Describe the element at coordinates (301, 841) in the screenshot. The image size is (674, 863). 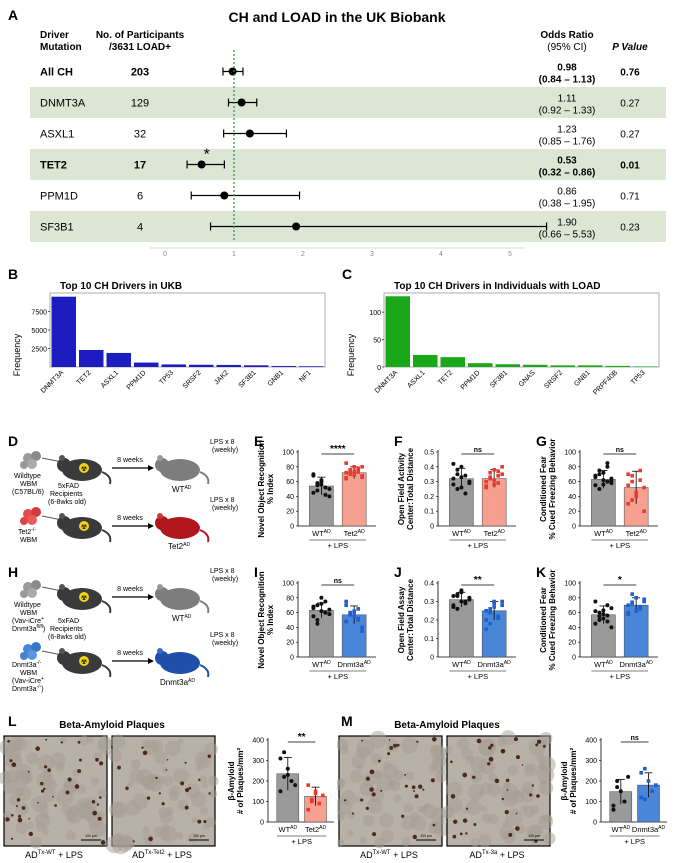
I see `group-label: + LPS` at that location.